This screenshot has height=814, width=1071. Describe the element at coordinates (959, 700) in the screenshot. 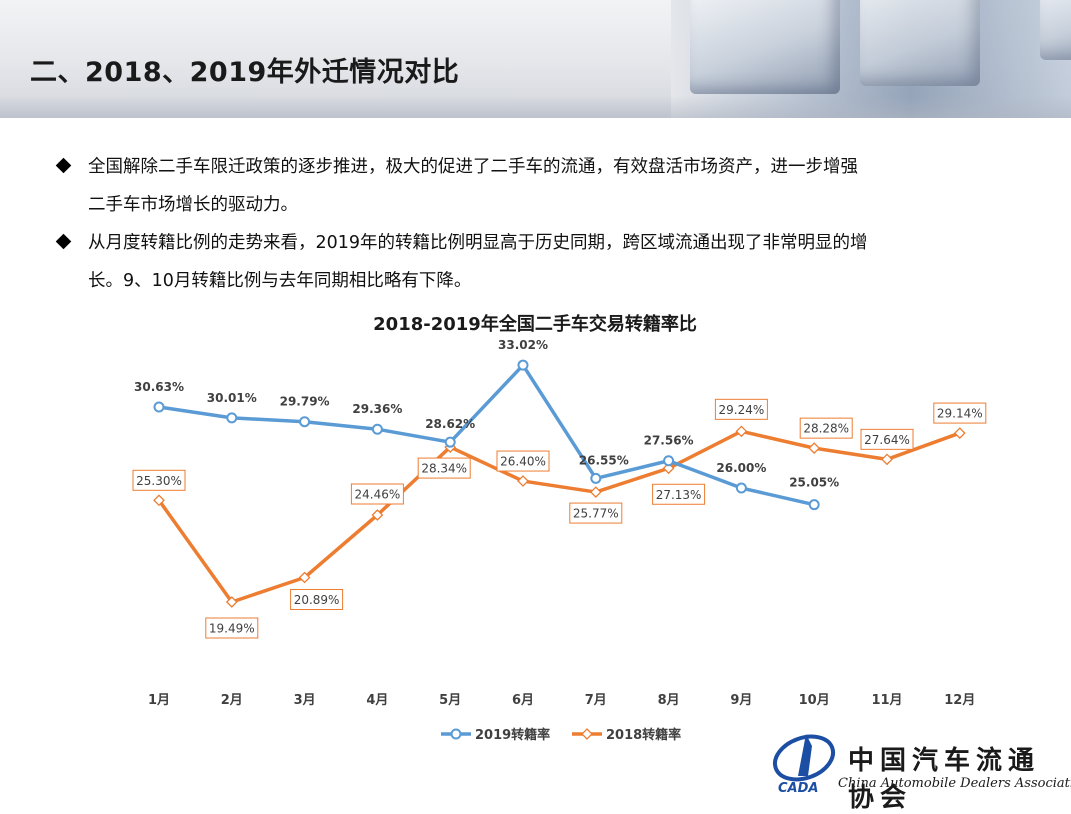

I see `x-tick-label: 12月` at that location.